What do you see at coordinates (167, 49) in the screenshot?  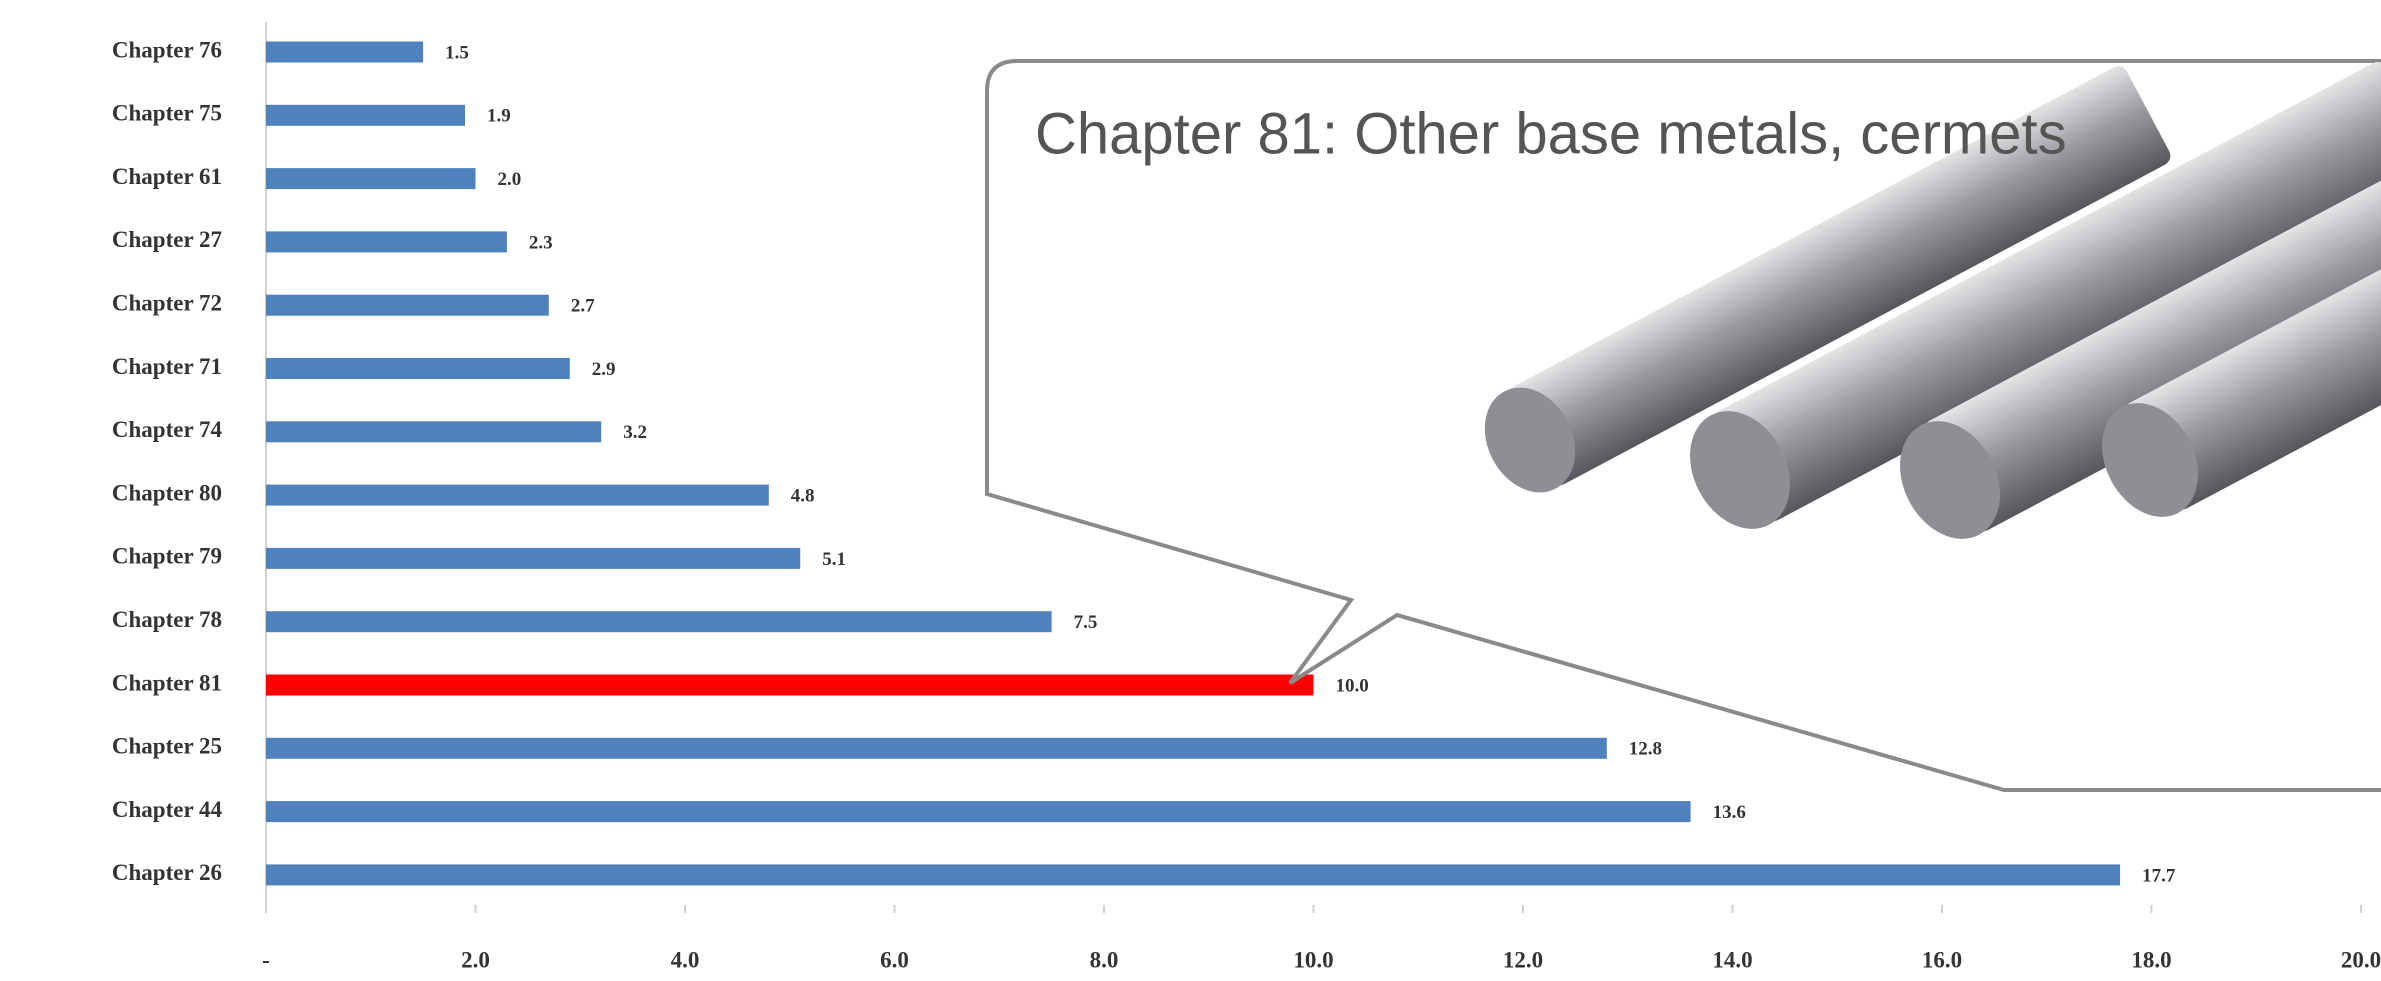 I see `y-tick-label: Chapter 76` at bounding box center [167, 49].